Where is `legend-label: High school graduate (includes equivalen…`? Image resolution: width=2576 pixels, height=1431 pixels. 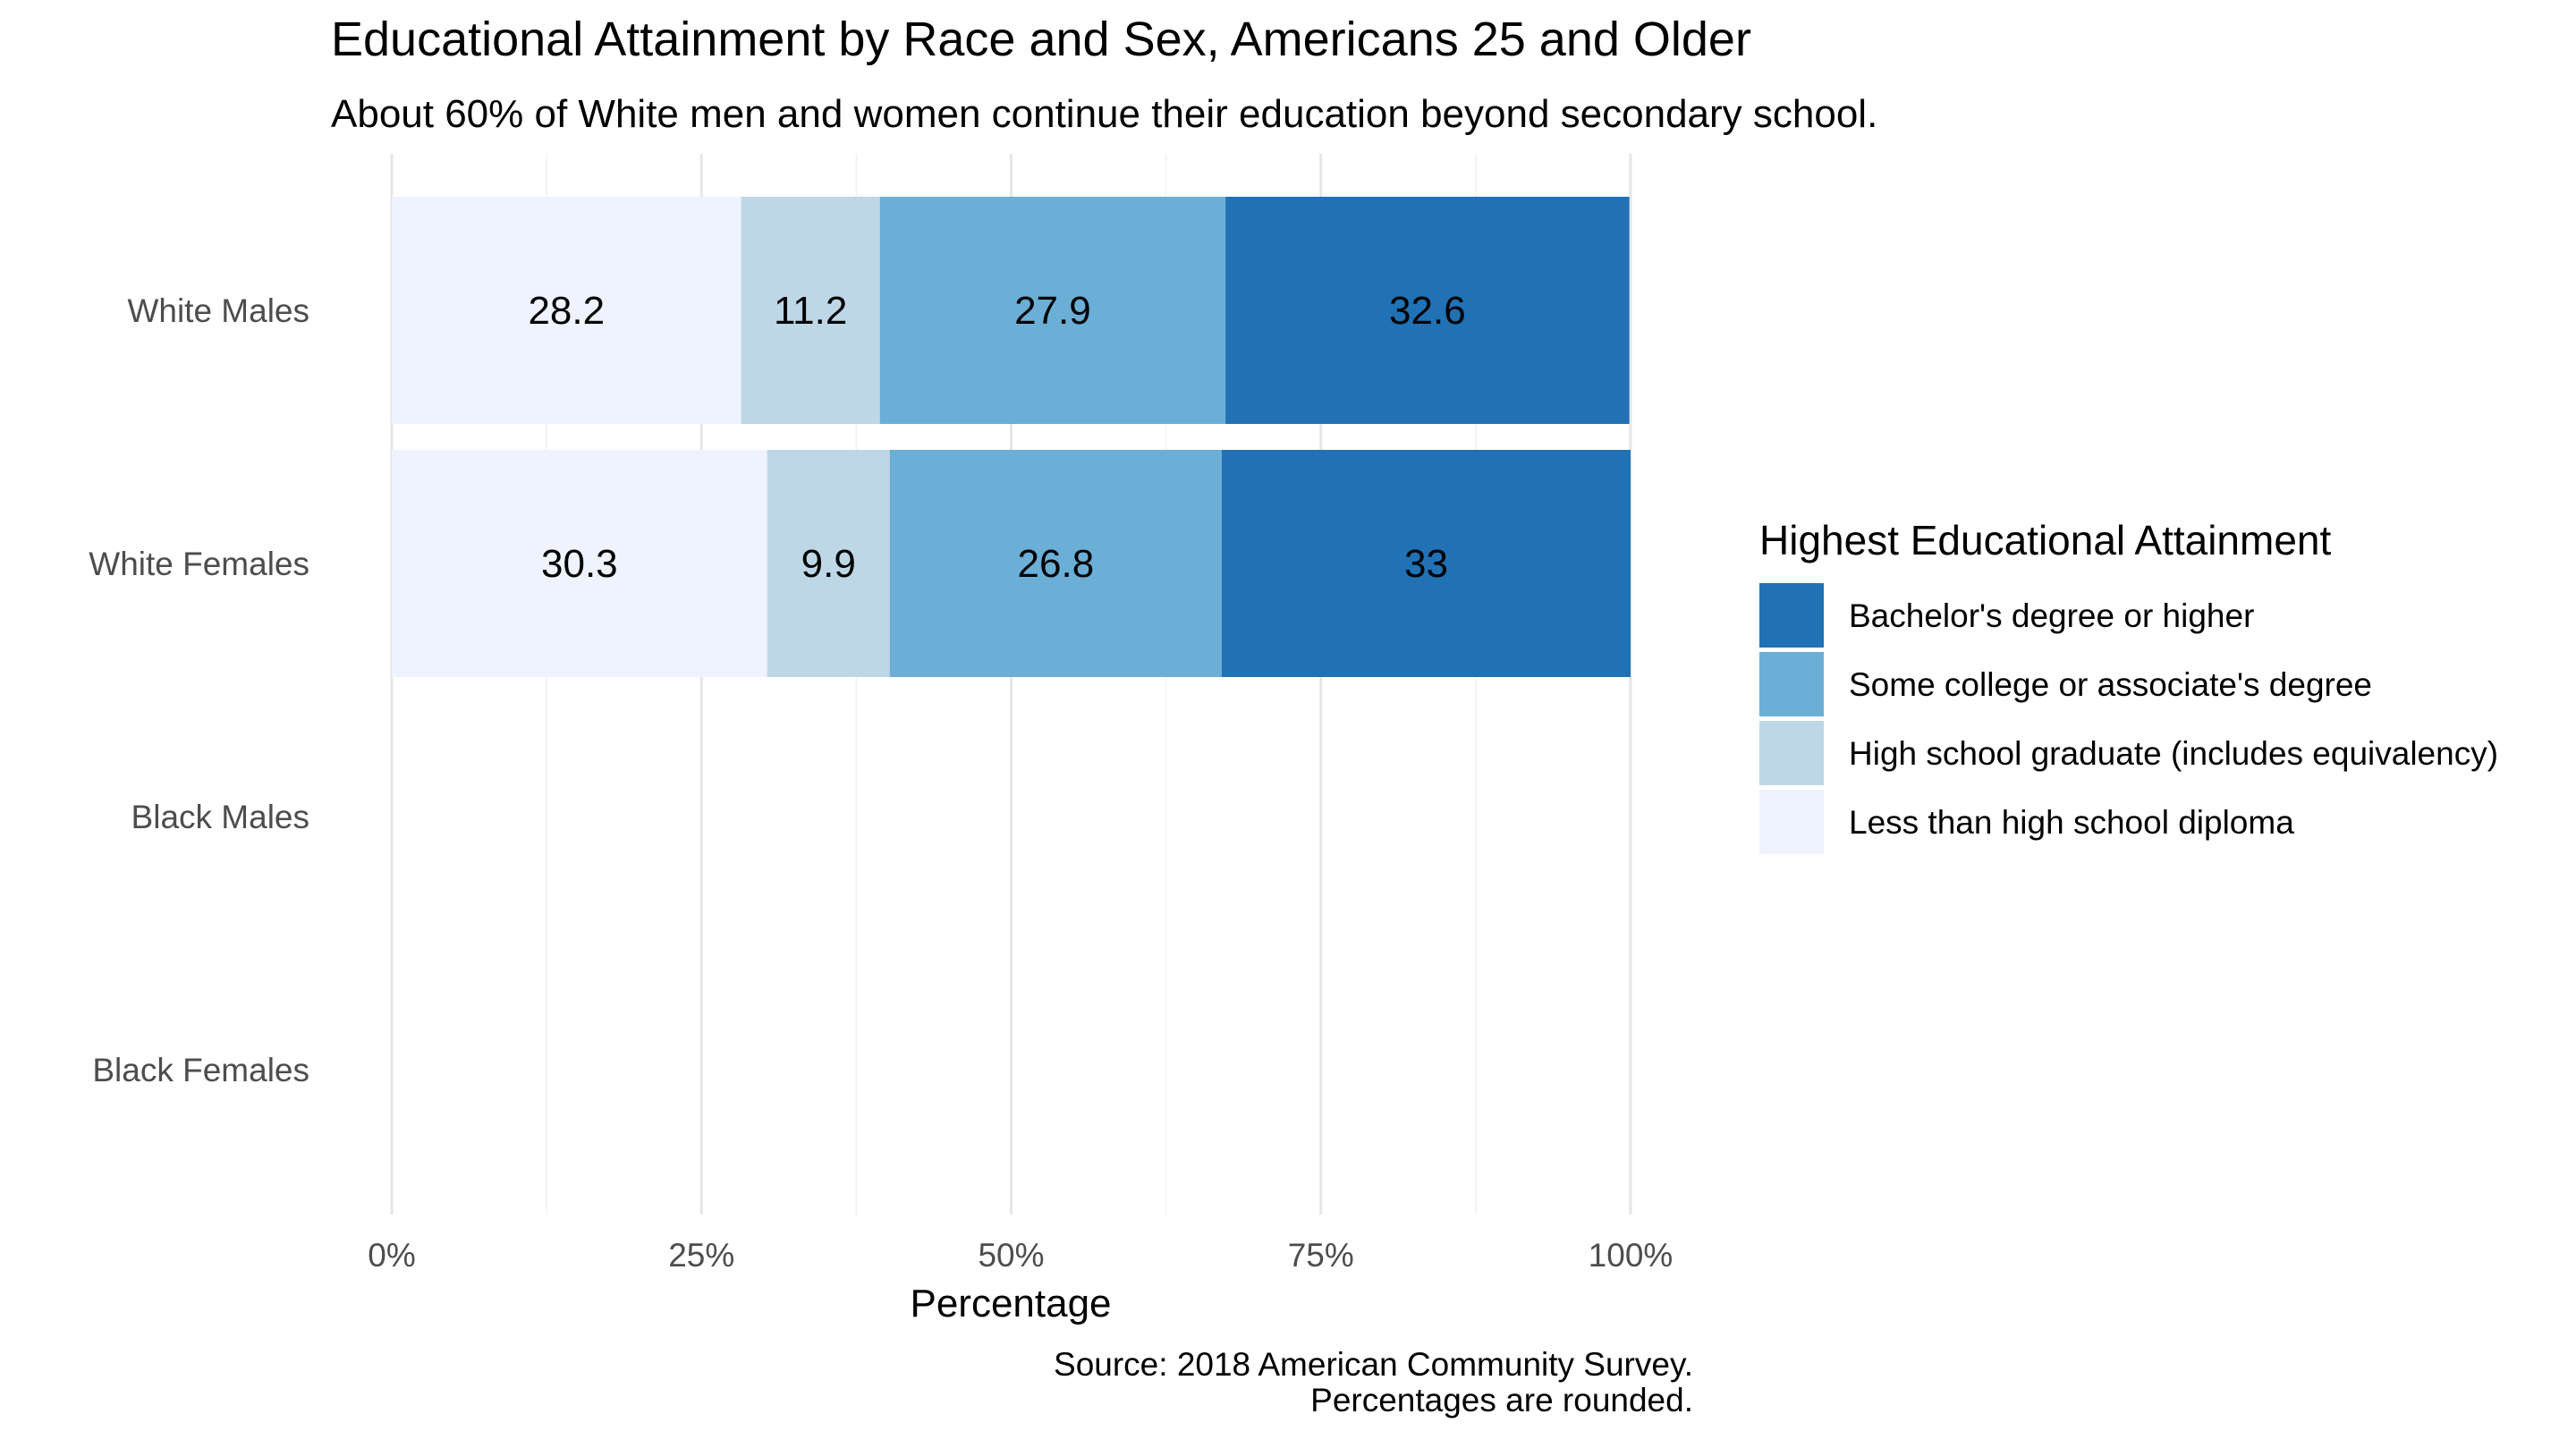
legend-label: High school graduate (includes equivalen… is located at coordinates (2173, 754).